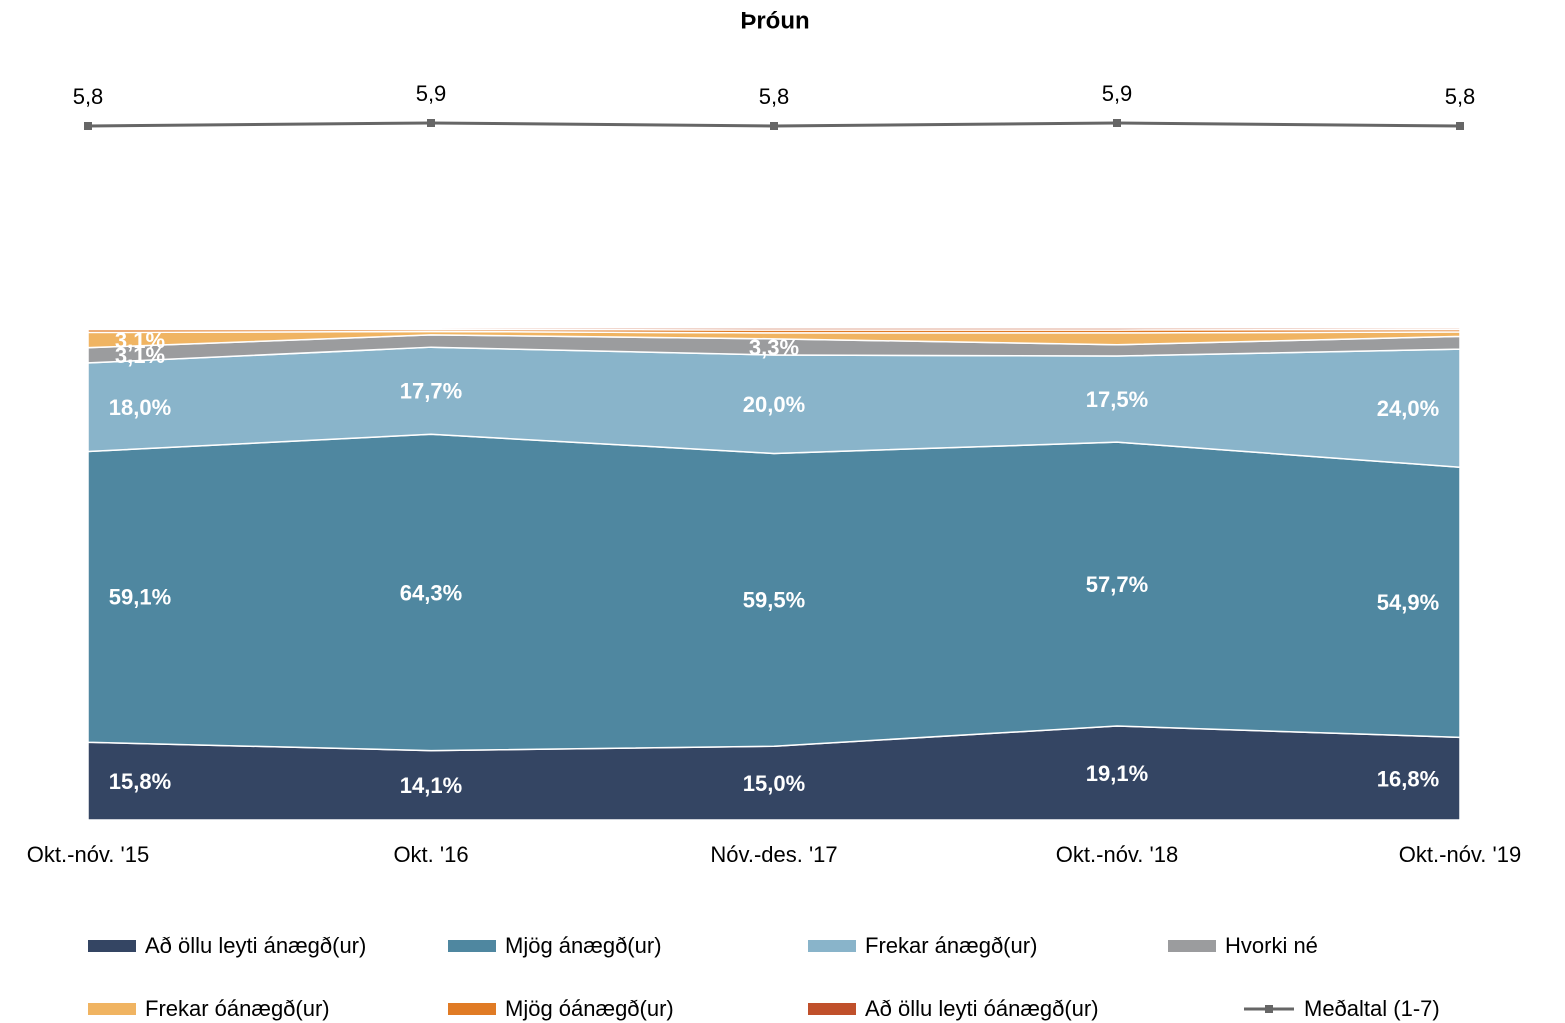 The width and height of the screenshot is (1565, 1023). What do you see at coordinates (1460, 854) in the screenshot?
I see `x-tick-label: Okt.-nóv. '19` at bounding box center [1460, 854].